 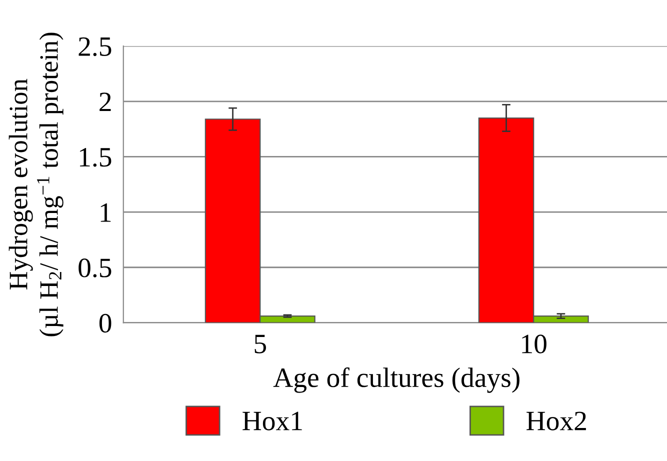 I want to click on y-tick-label: 0.5, so click(x=95, y=268).